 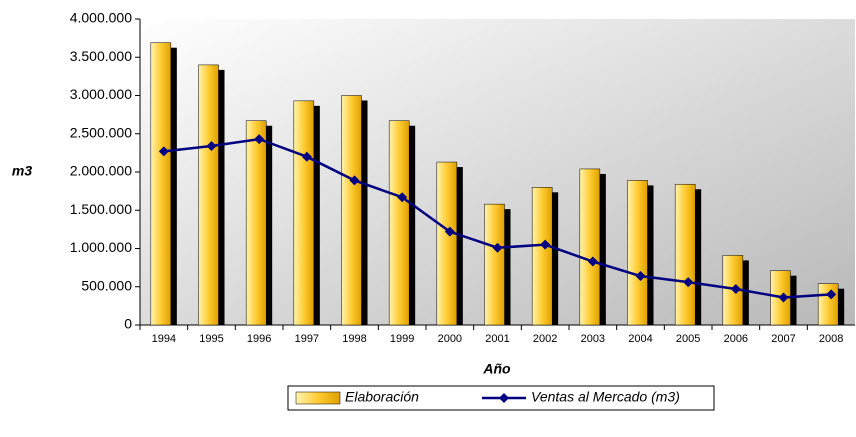 What do you see at coordinates (605, 397) in the screenshot?
I see `legend-label: Ventas al Mercado (m3)` at bounding box center [605, 397].